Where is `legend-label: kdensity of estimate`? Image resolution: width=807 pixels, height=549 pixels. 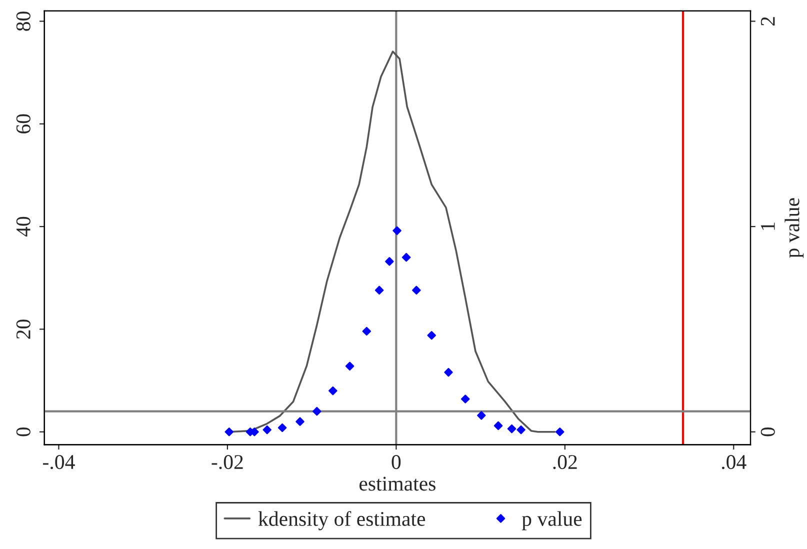 legend-label: kdensity of estimate is located at coordinates (342, 520).